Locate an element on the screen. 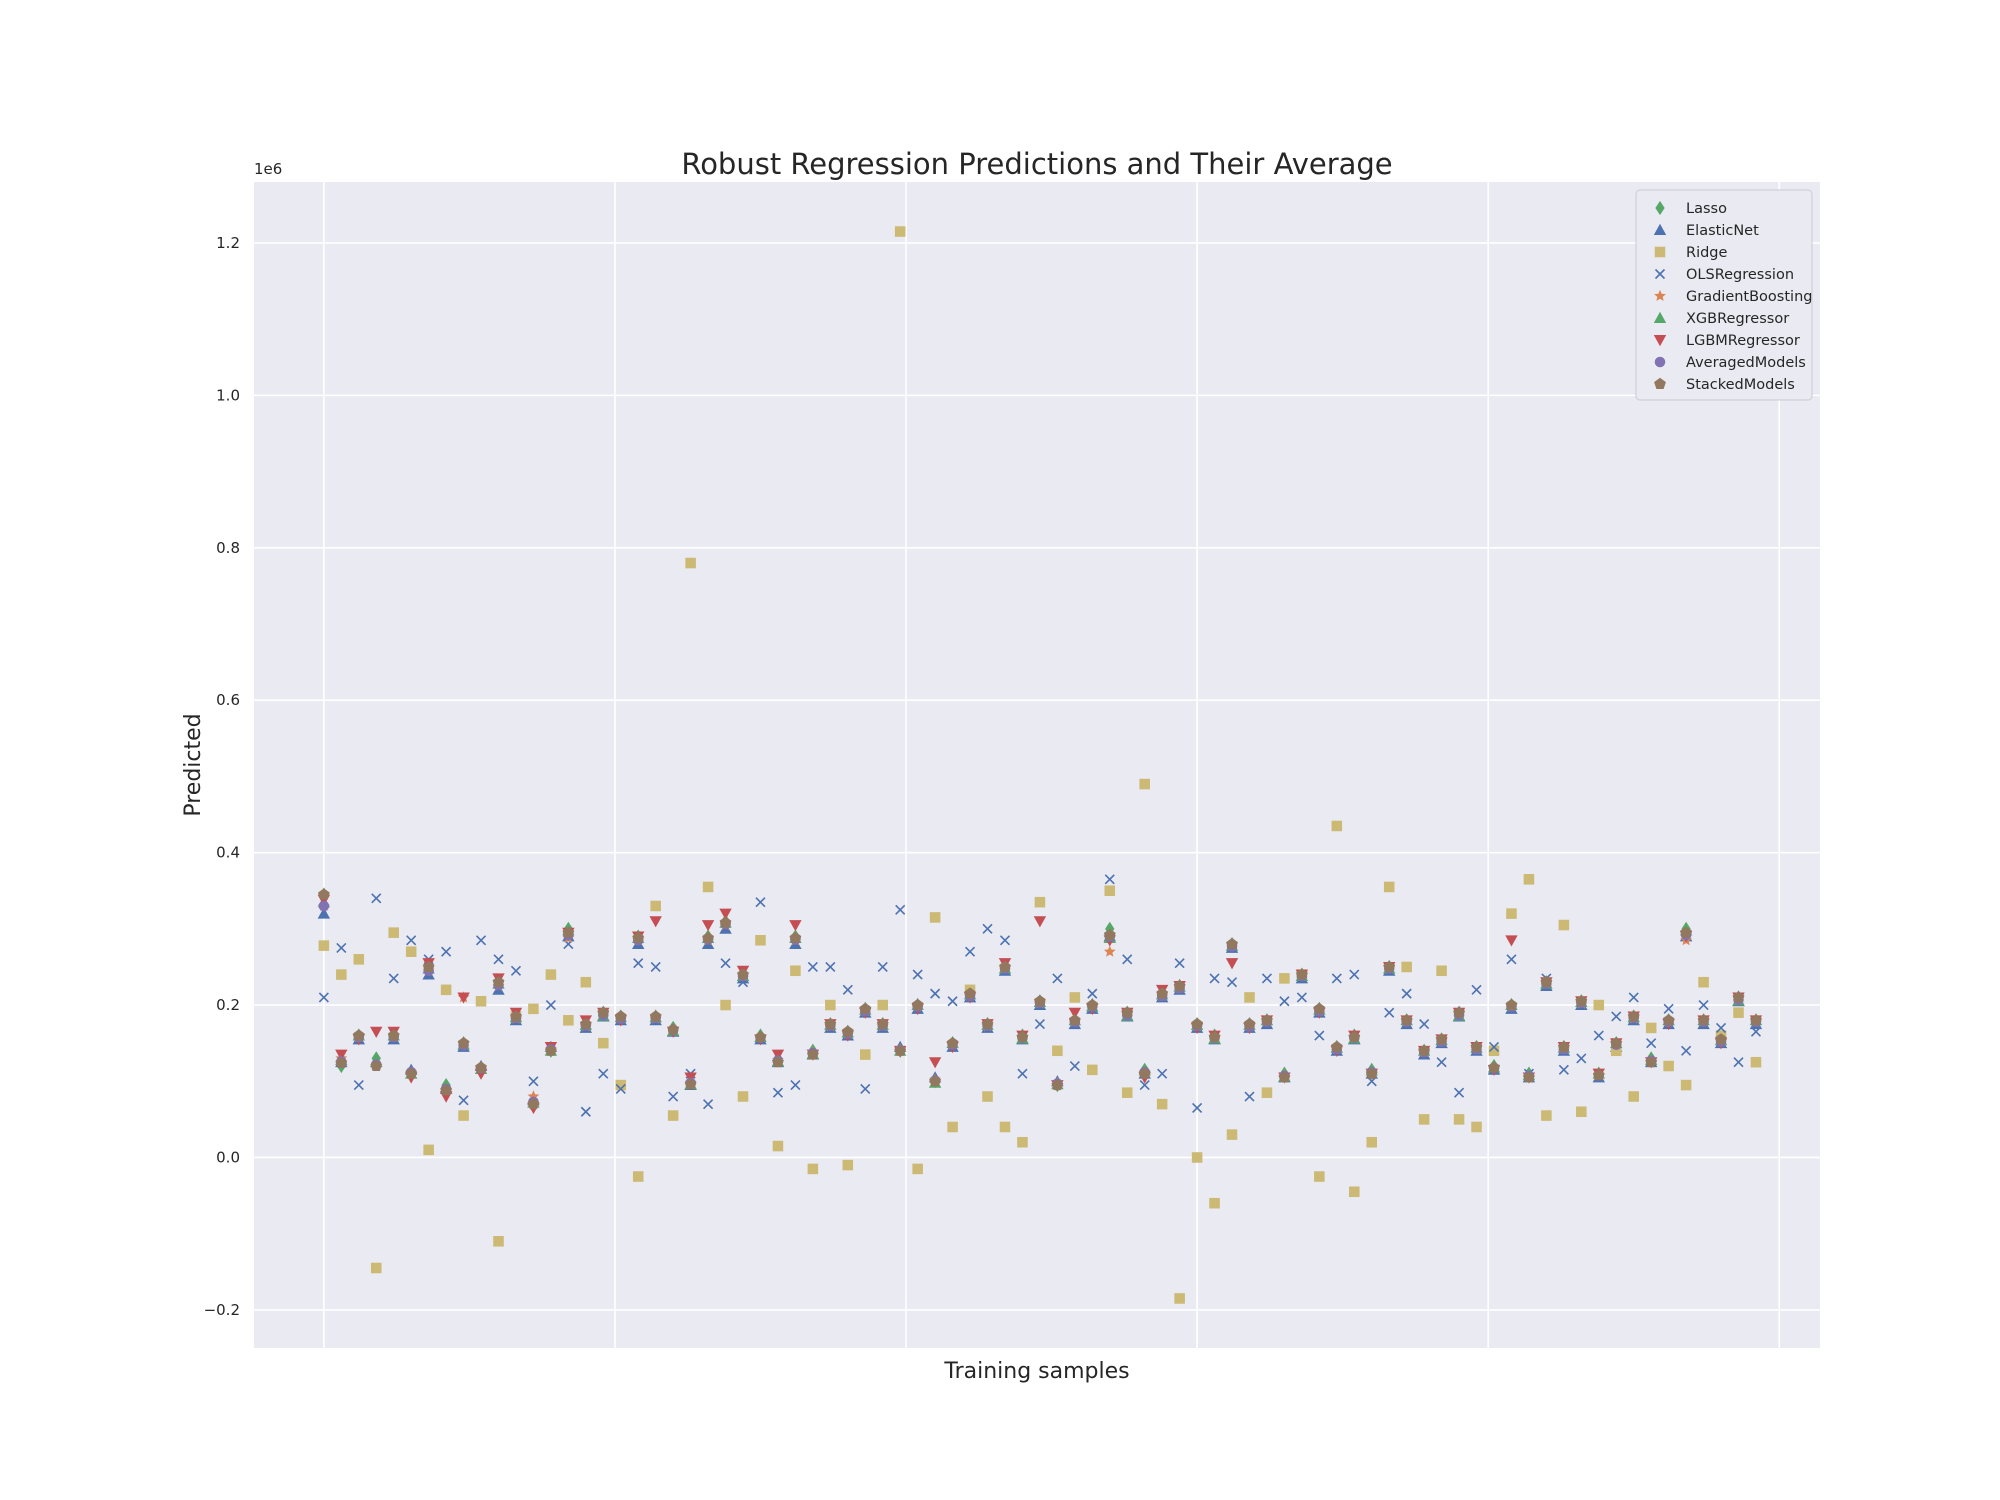  y-tick-label: 1.2 is located at coordinates (228, 243).